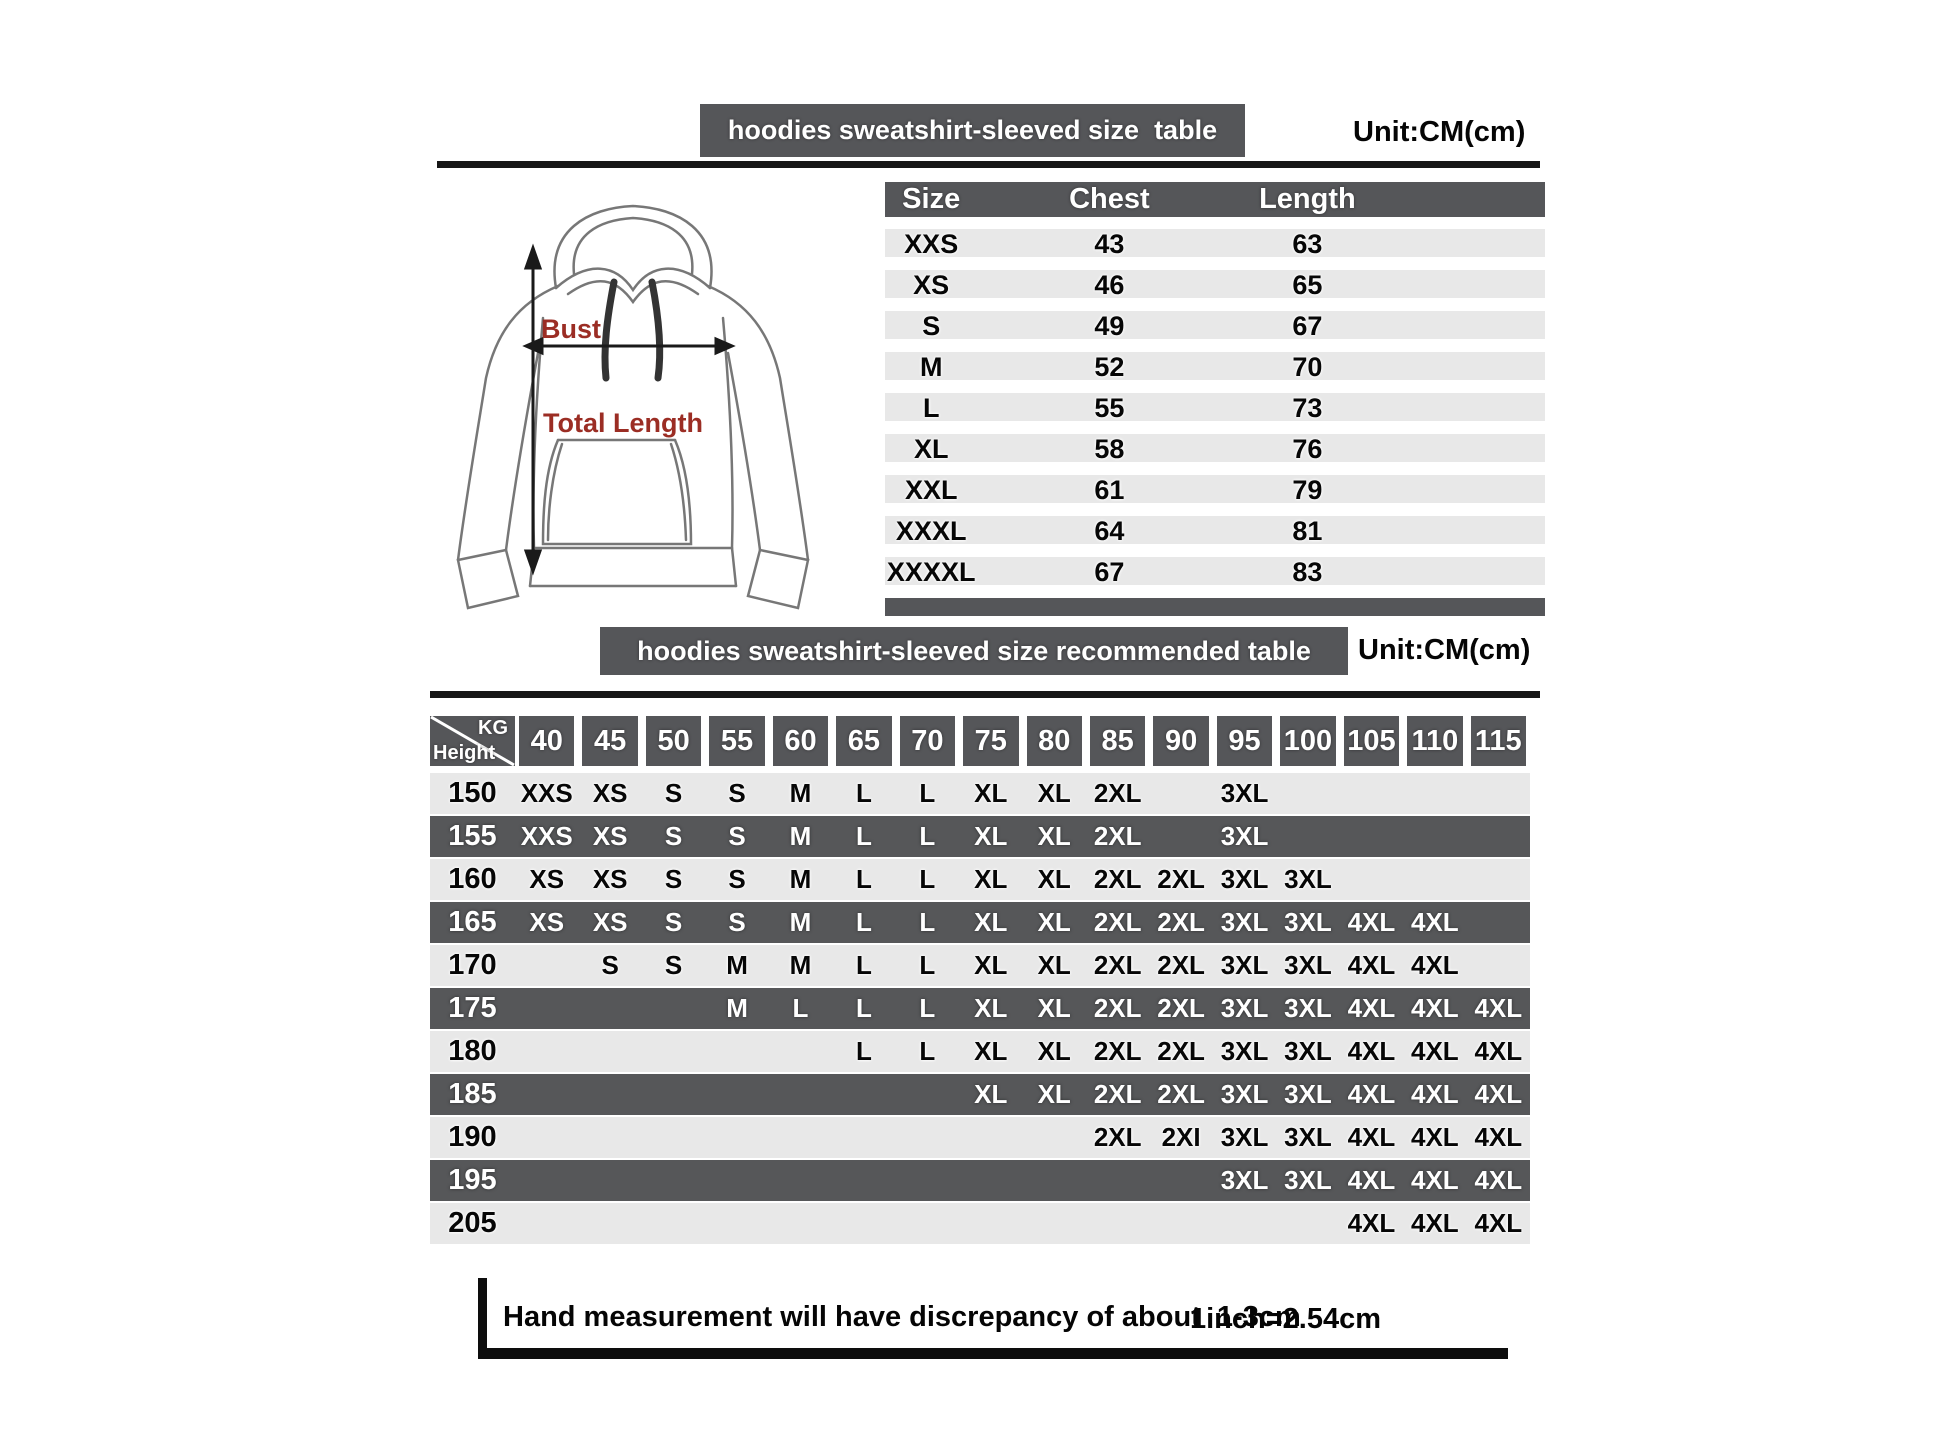 This screenshot has width=1946, height=1442. I want to click on height-label: 165, so click(472, 922).